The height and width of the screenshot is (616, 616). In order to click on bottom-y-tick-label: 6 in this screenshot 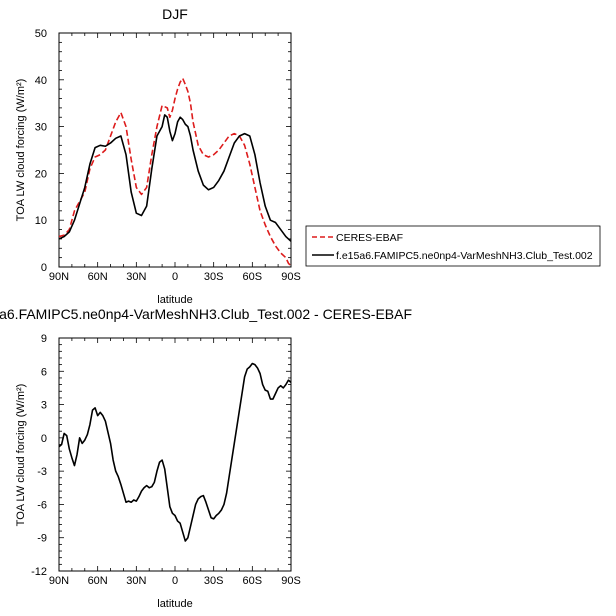, I will do `click(44, 372)`.